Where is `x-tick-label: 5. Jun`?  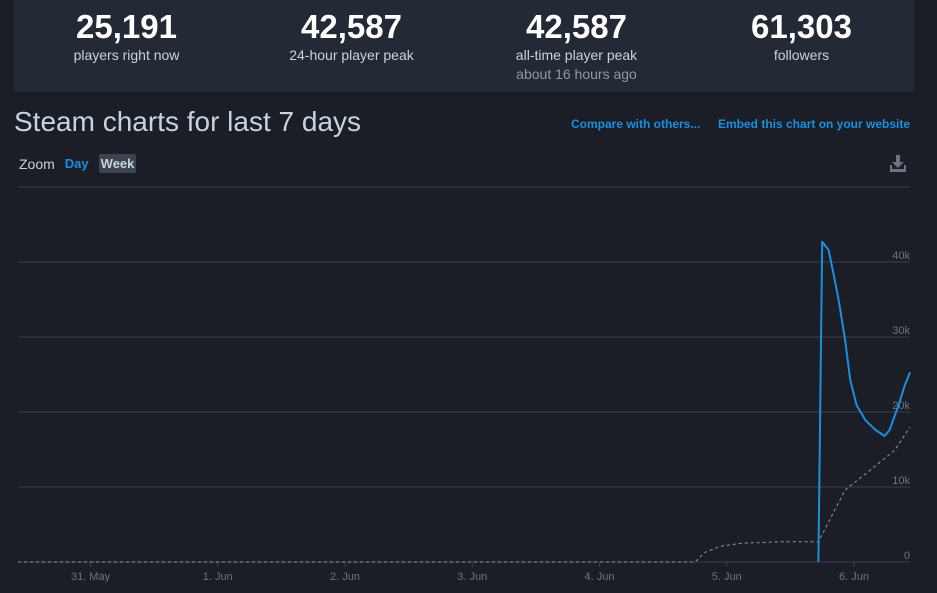
x-tick-label: 5. Jun is located at coordinates (727, 577).